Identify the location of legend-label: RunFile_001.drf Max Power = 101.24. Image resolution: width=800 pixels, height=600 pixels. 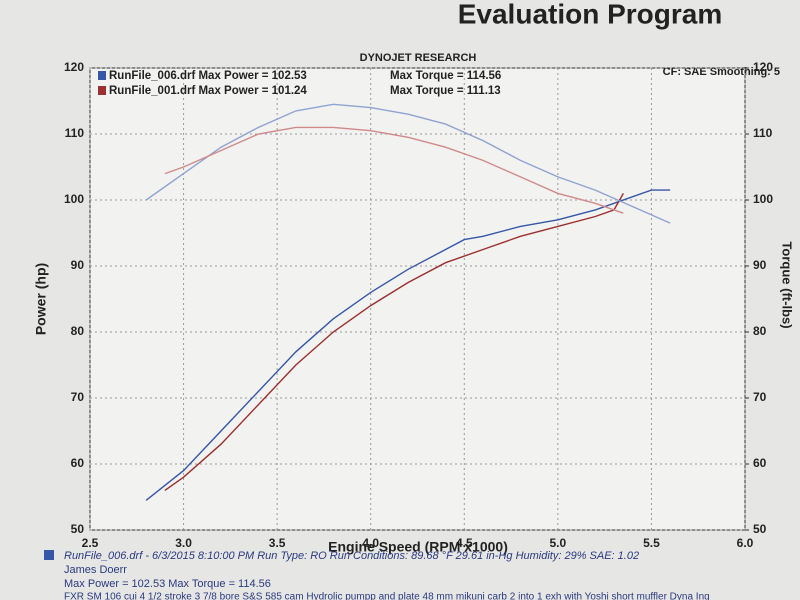
(208, 91).